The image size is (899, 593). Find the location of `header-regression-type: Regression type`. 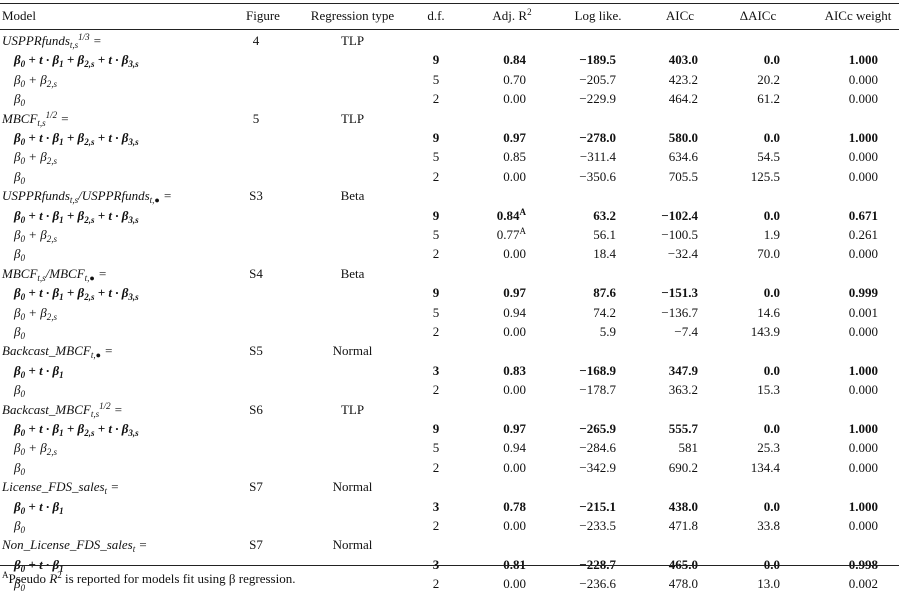

header-regression-type: Regression type is located at coordinates (352, 15).